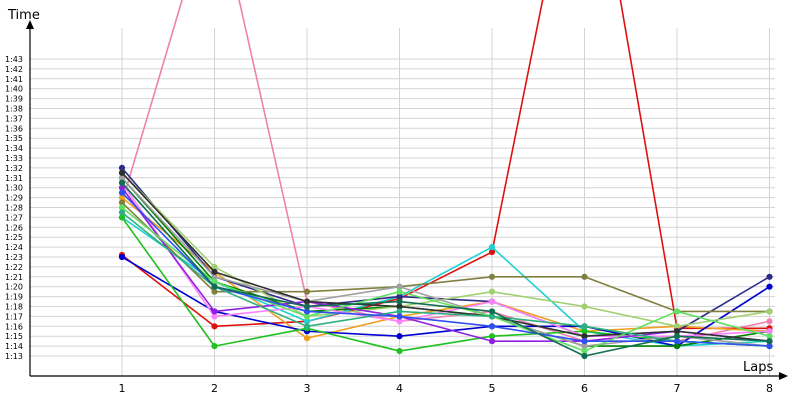 The height and width of the screenshot is (400, 800). What do you see at coordinates (14, 287) in the screenshot?
I see `y-tick-label: 1:20` at bounding box center [14, 287].